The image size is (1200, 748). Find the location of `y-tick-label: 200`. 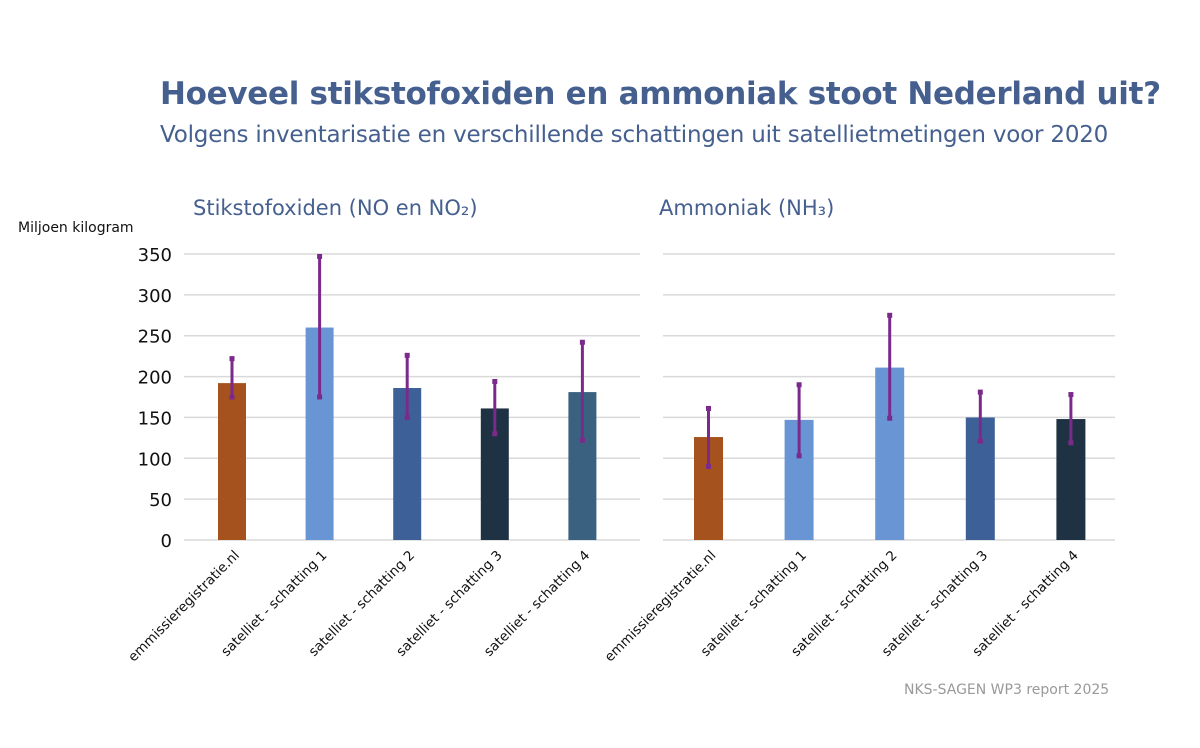

y-tick-label: 200 is located at coordinates (155, 378).